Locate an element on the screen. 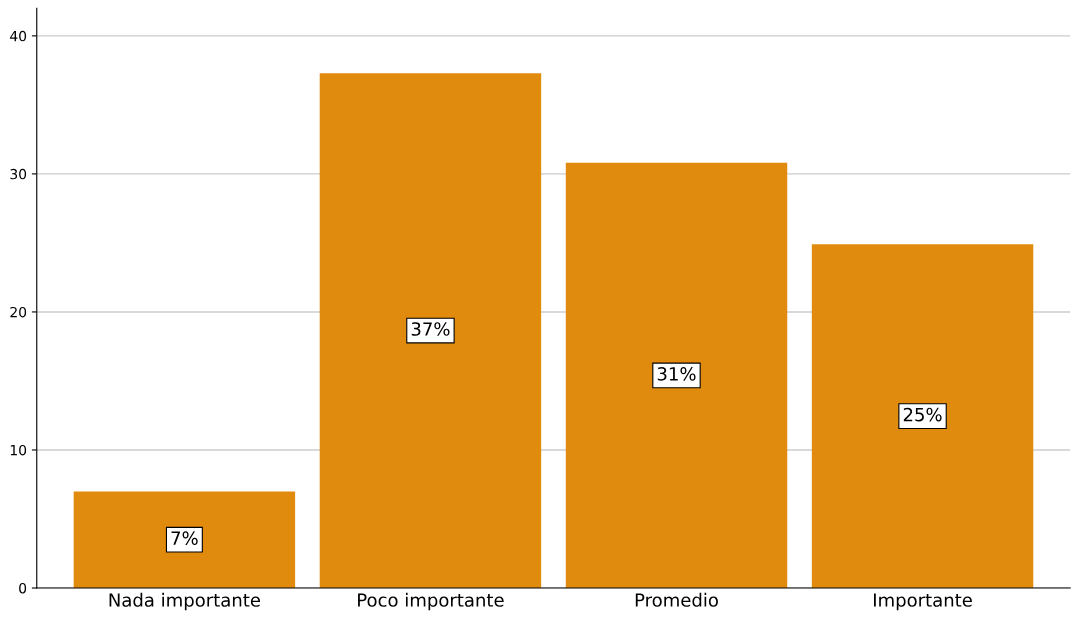 The image size is (1081, 635). x-tick-label: Importante is located at coordinates (923, 602).